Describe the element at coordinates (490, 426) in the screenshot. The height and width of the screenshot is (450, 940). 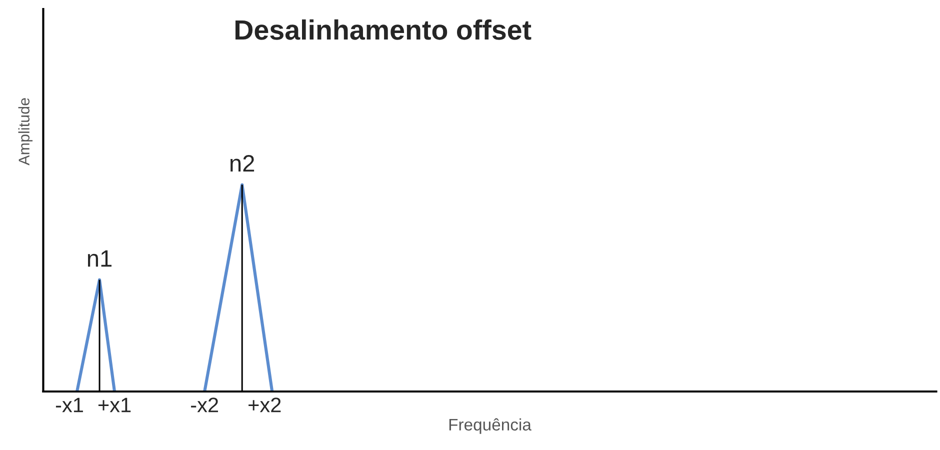
I see `x-axis-title: Frequência` at that location.